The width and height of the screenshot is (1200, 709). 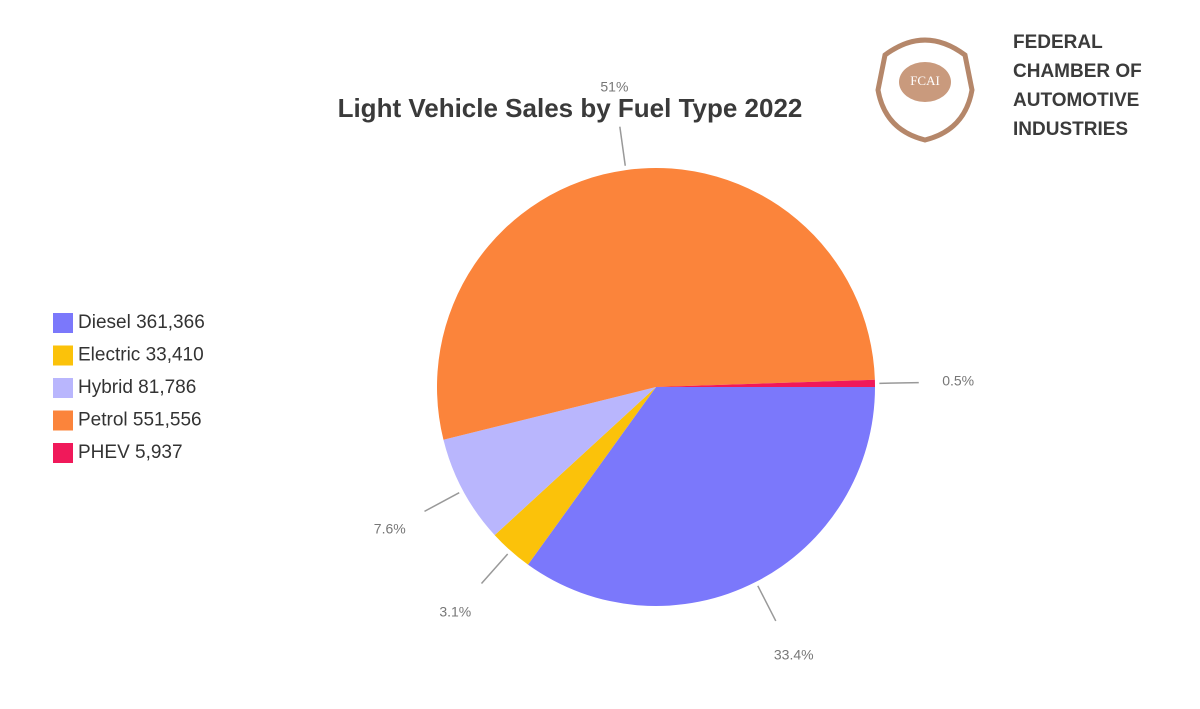 I want to click on legend-label: PHEV 5,937, so click(x=130, y=452).